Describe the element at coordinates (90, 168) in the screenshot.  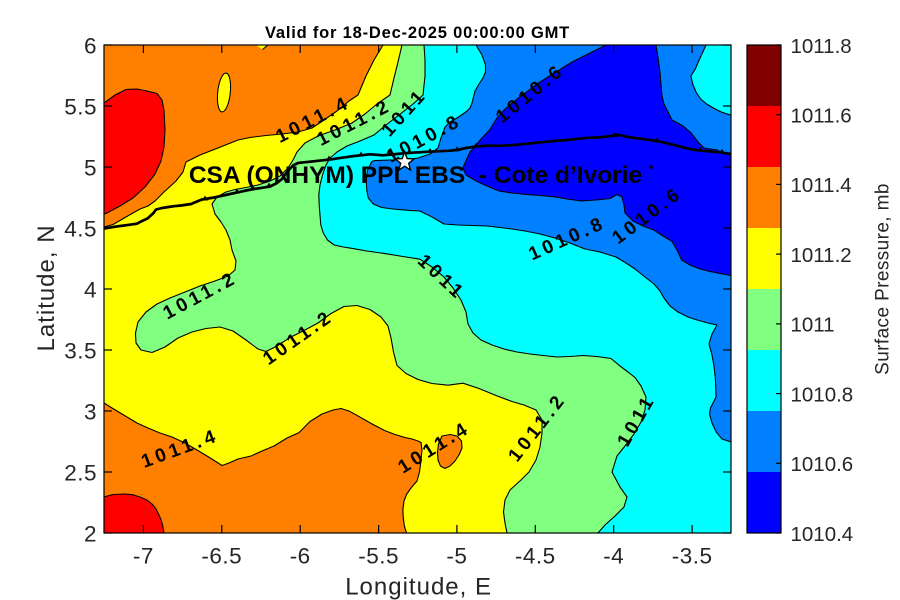
I see `svg-text: 5` at that location.